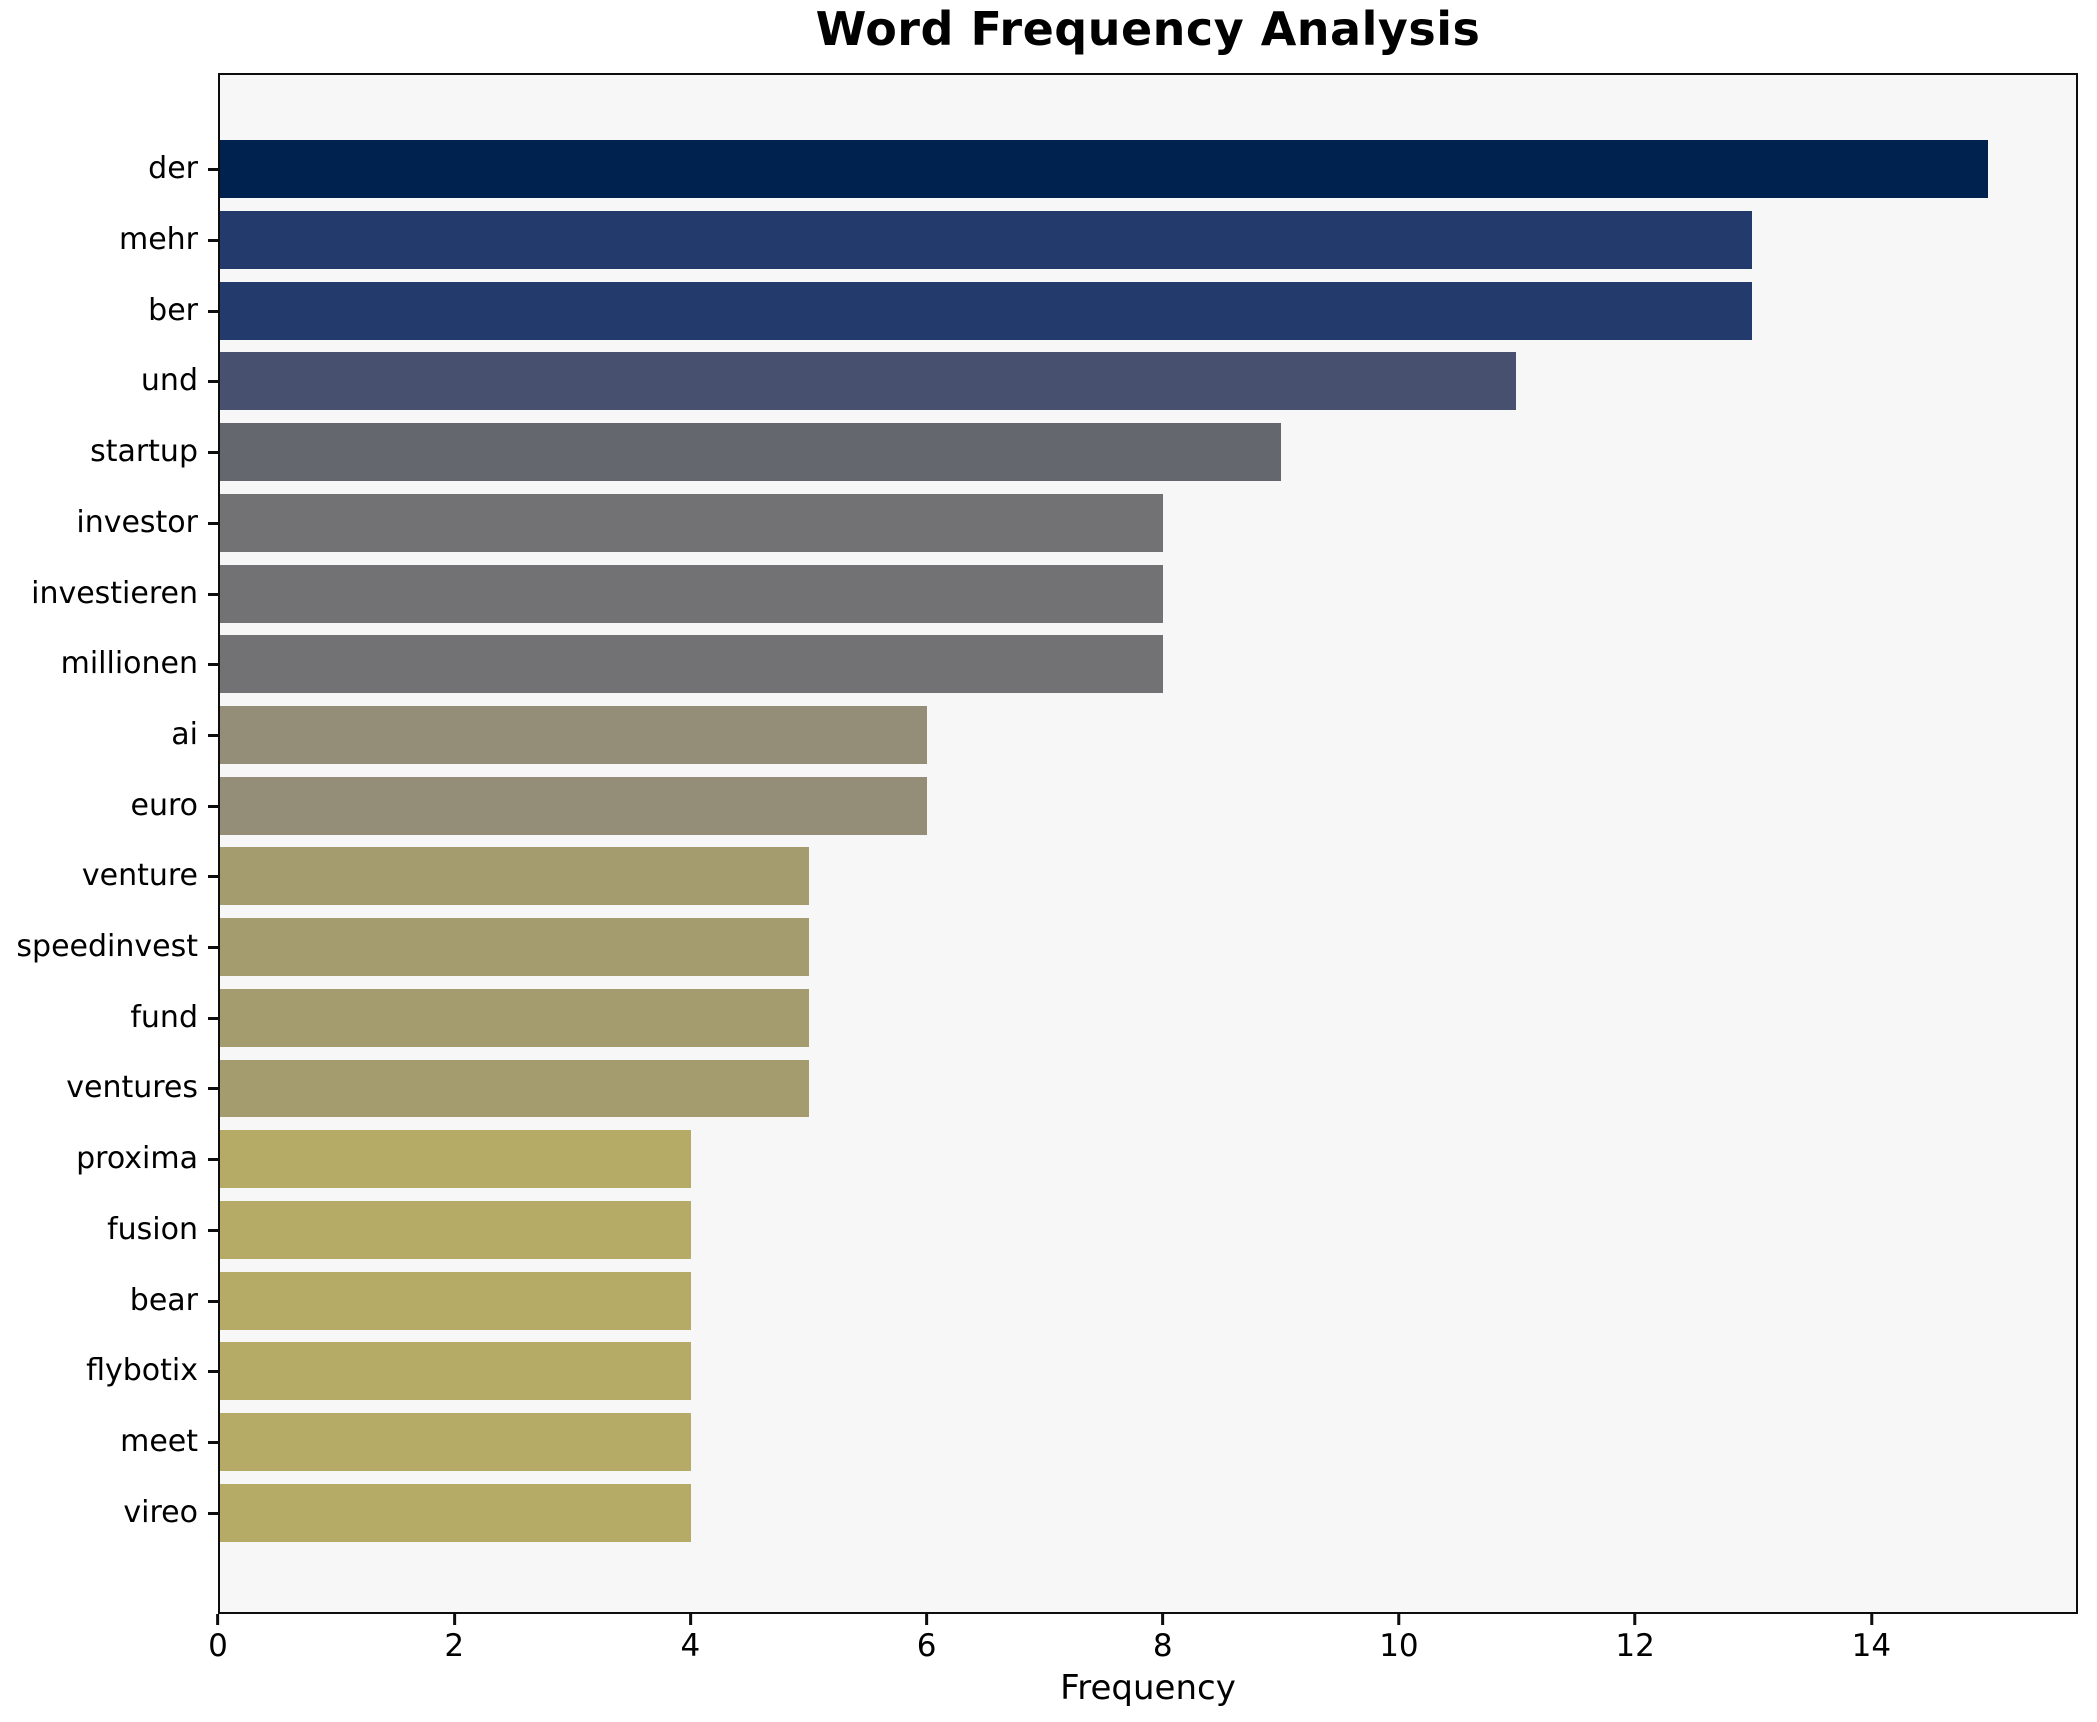  What do you see at coordinates (456, 1229) in the screenshot?
I see `bar-fusion` at bounding box center [456, 1229].